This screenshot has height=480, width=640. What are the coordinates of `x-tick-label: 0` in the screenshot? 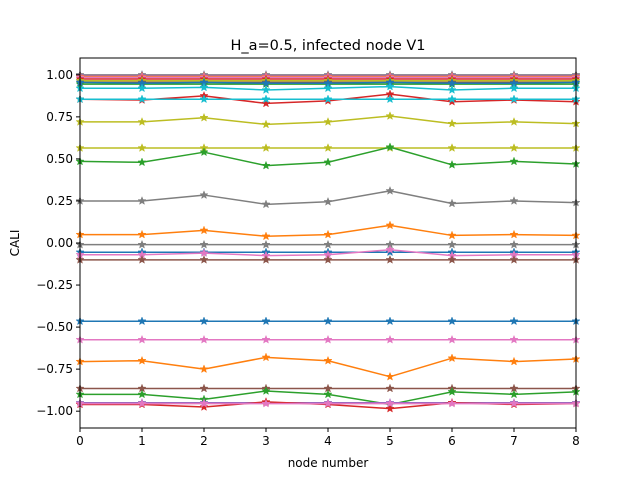 It's located at (80, 441).